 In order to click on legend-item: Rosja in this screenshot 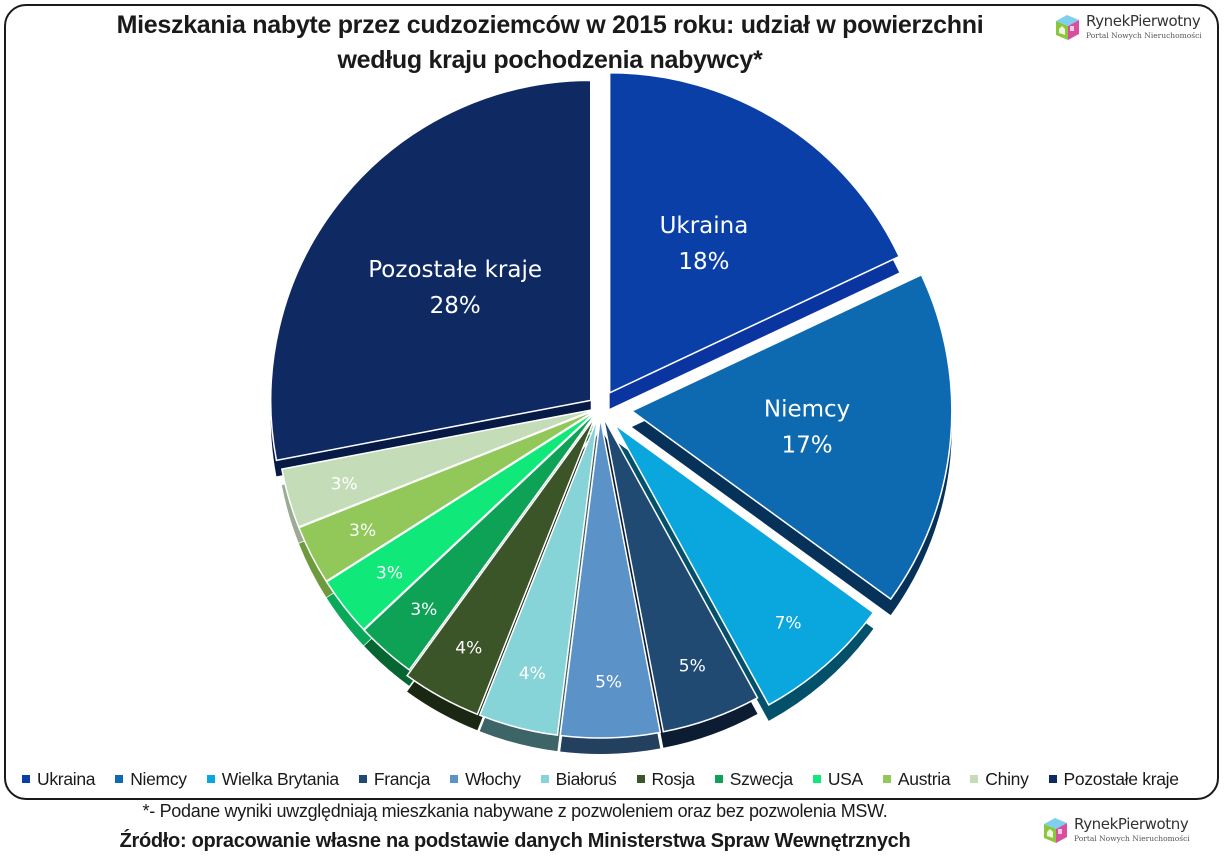, I will do `click(666, 779)`.